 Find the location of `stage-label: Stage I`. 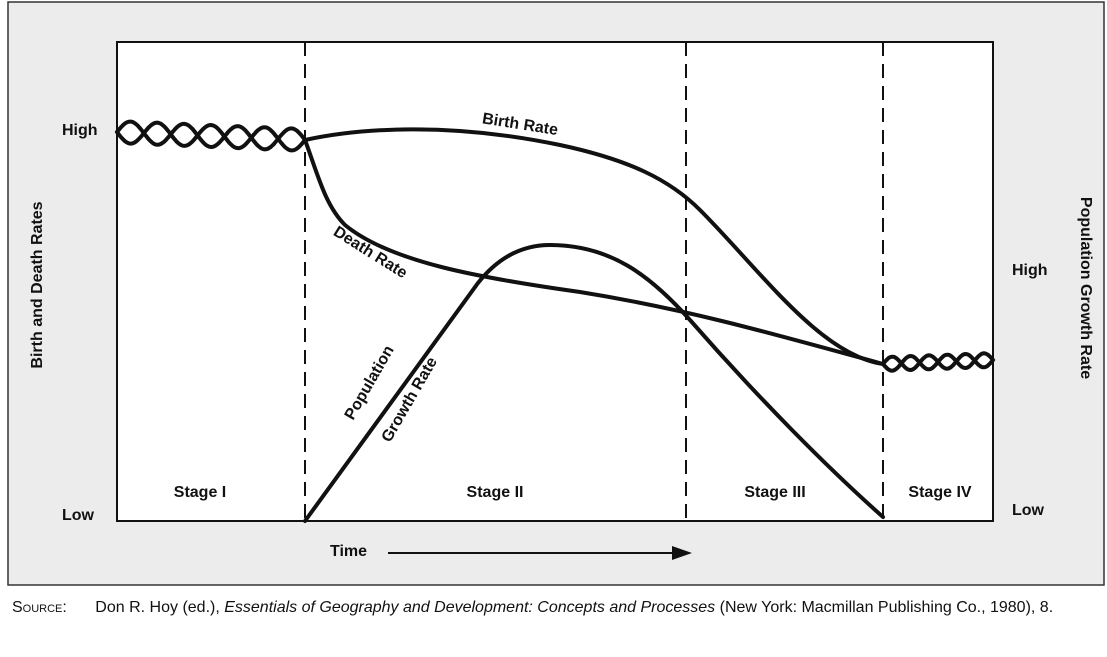

stage-label: Stage I is located at coordinates (200, 492).